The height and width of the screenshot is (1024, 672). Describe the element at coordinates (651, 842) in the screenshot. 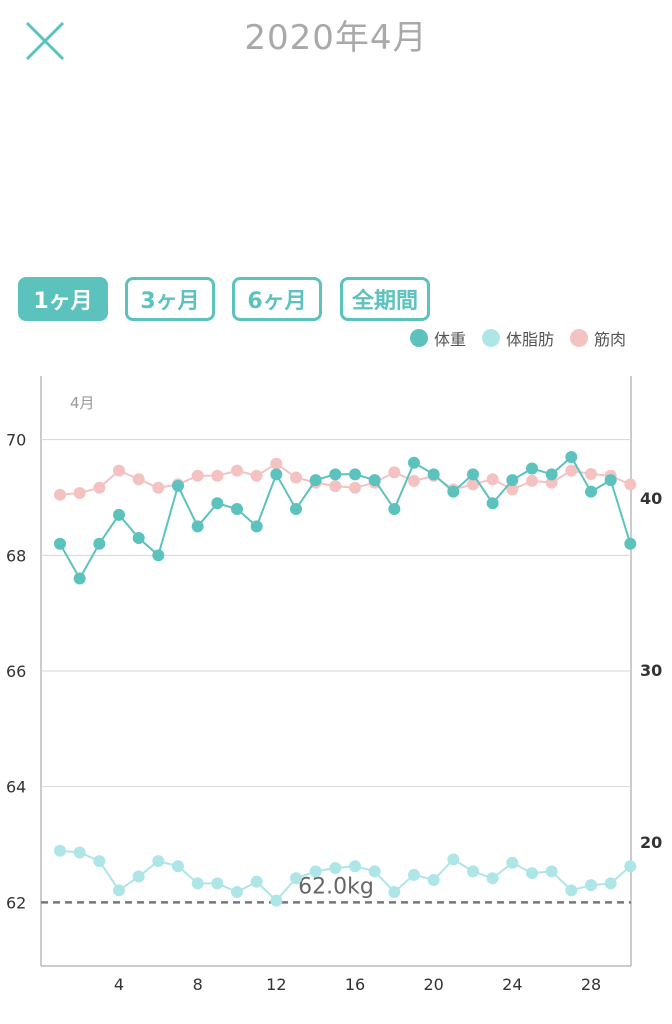

I see `y2-tick-label: 20` at that location.